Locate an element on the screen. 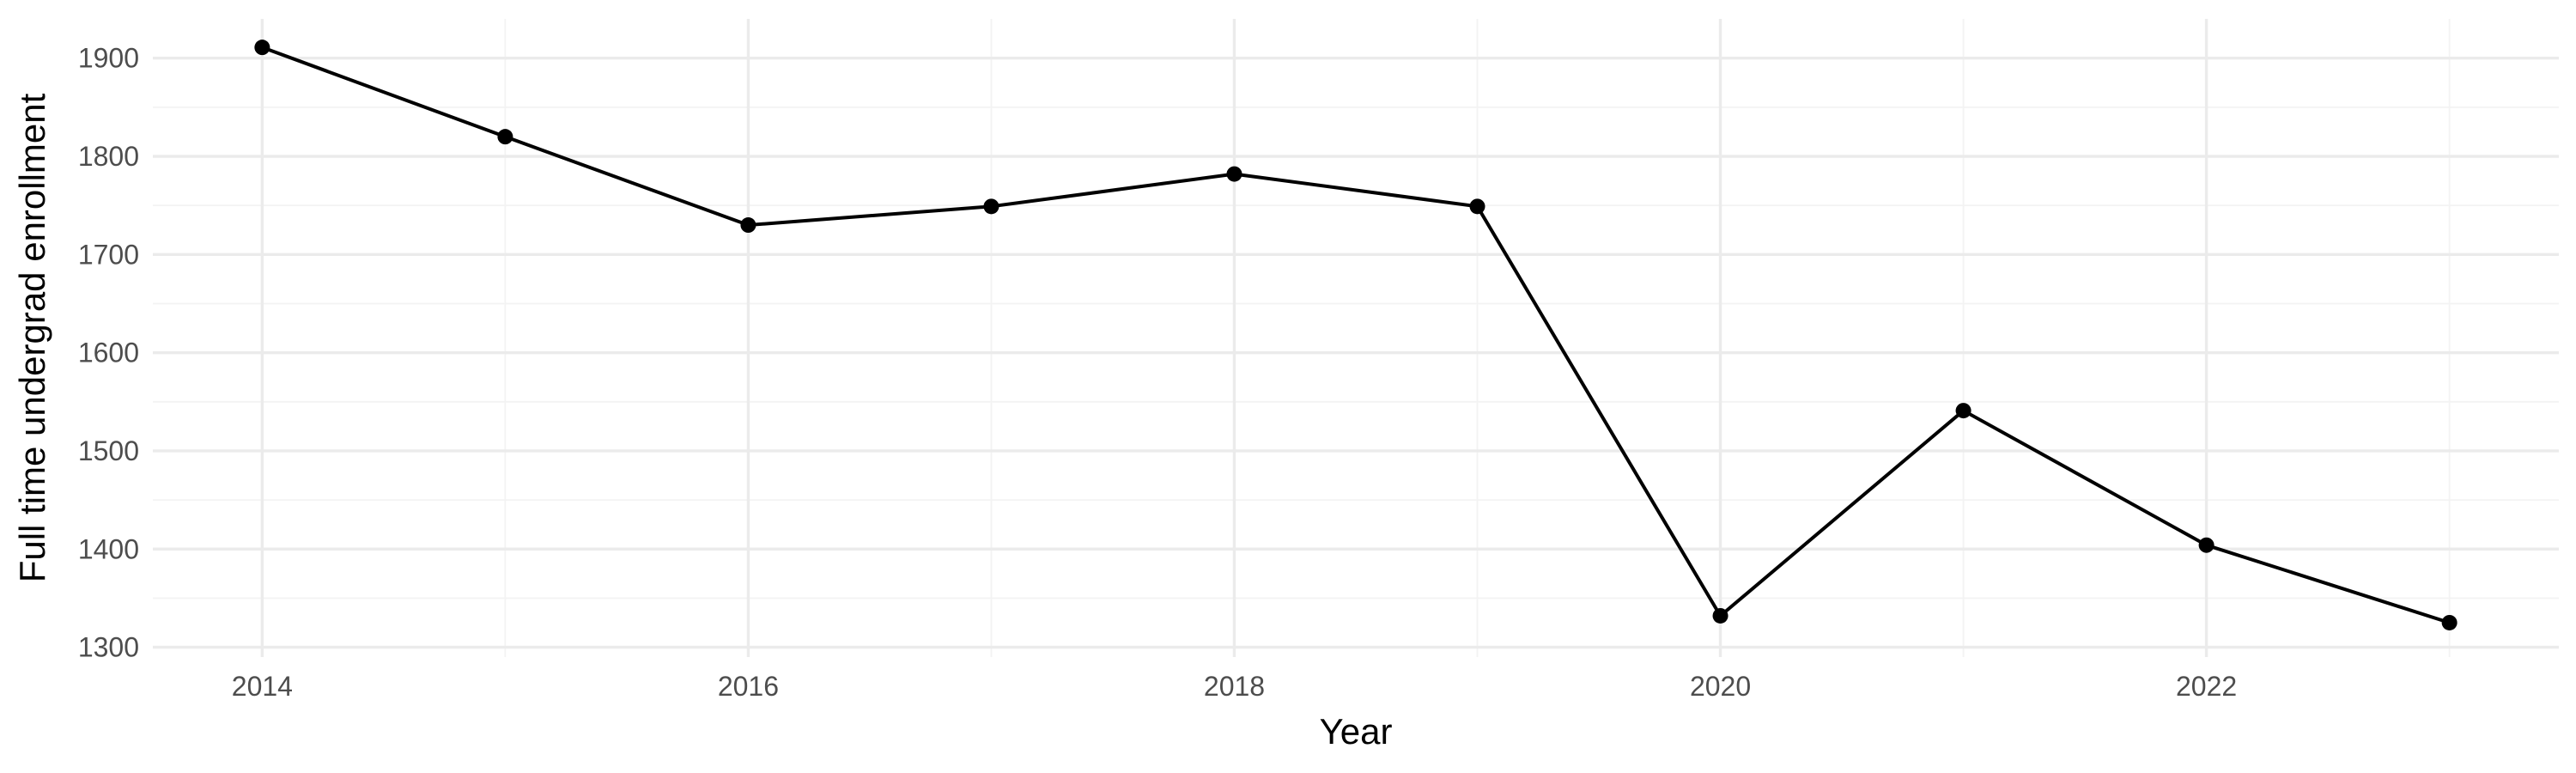  y-tick-label: 1900 is located at coordinates (109, 58).